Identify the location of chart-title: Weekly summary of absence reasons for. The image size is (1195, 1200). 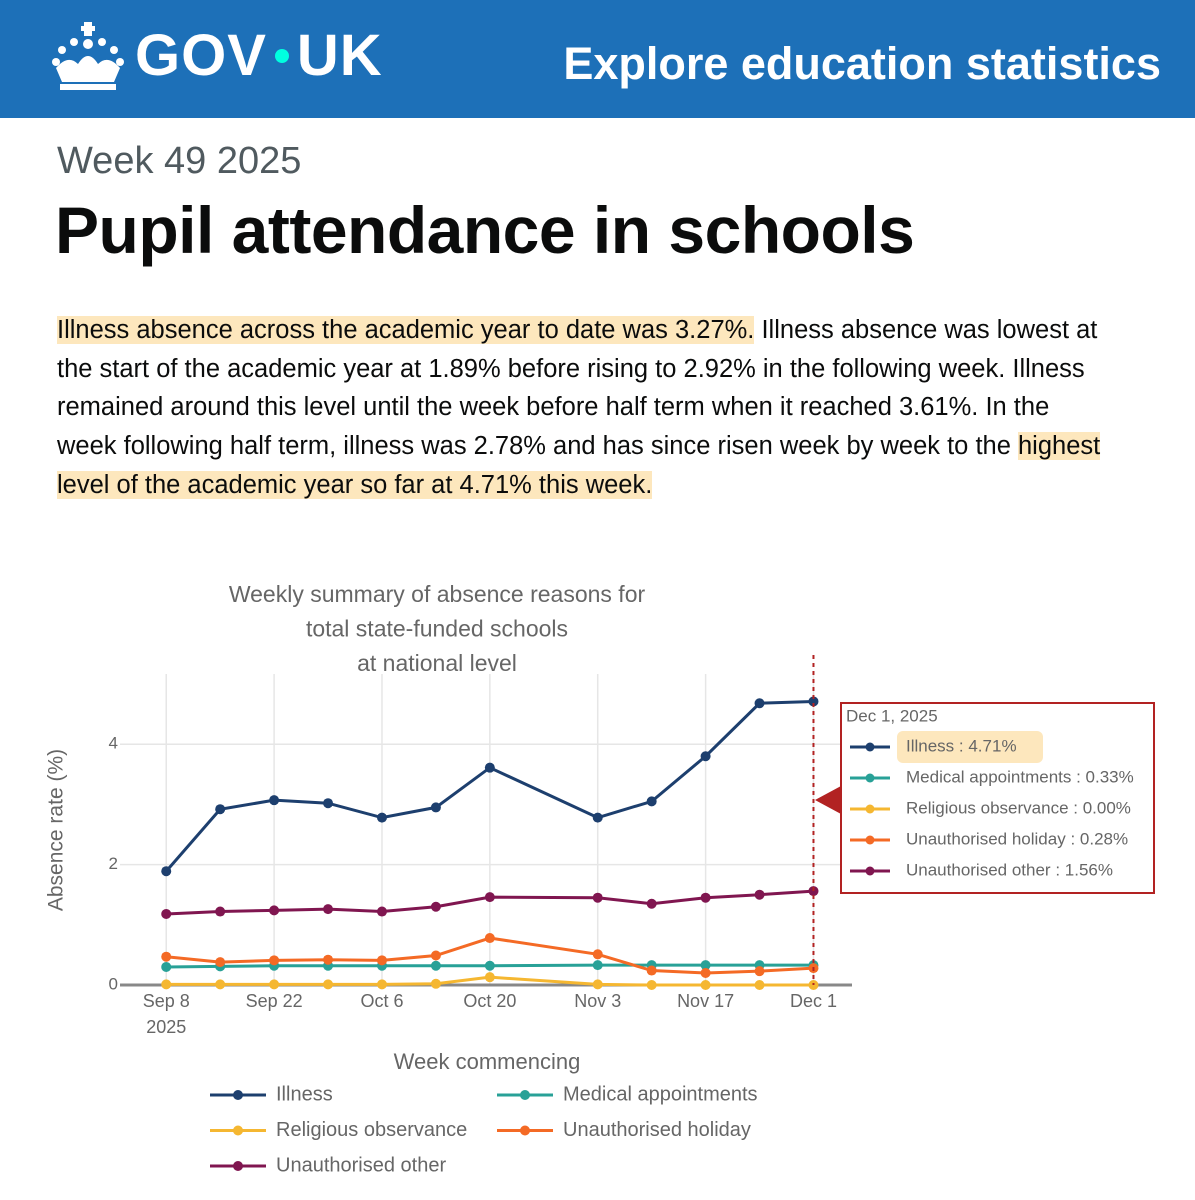
(437, 594).